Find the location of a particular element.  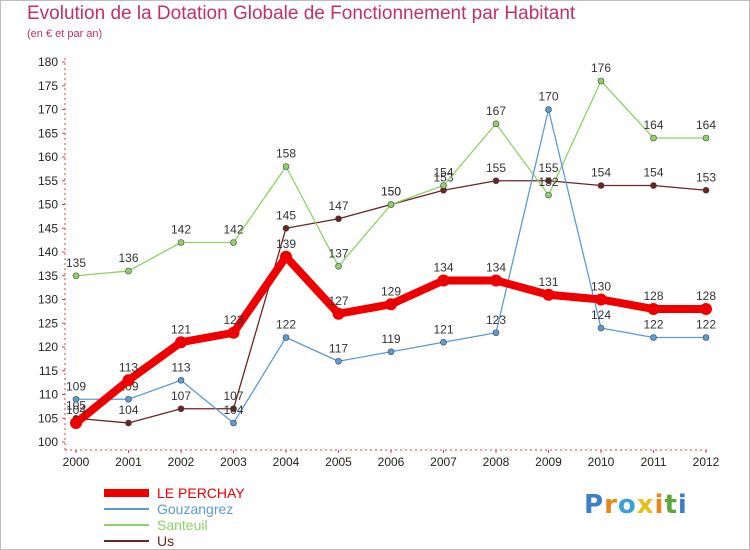

data-label: 137 is located at coordinates (338, 253).